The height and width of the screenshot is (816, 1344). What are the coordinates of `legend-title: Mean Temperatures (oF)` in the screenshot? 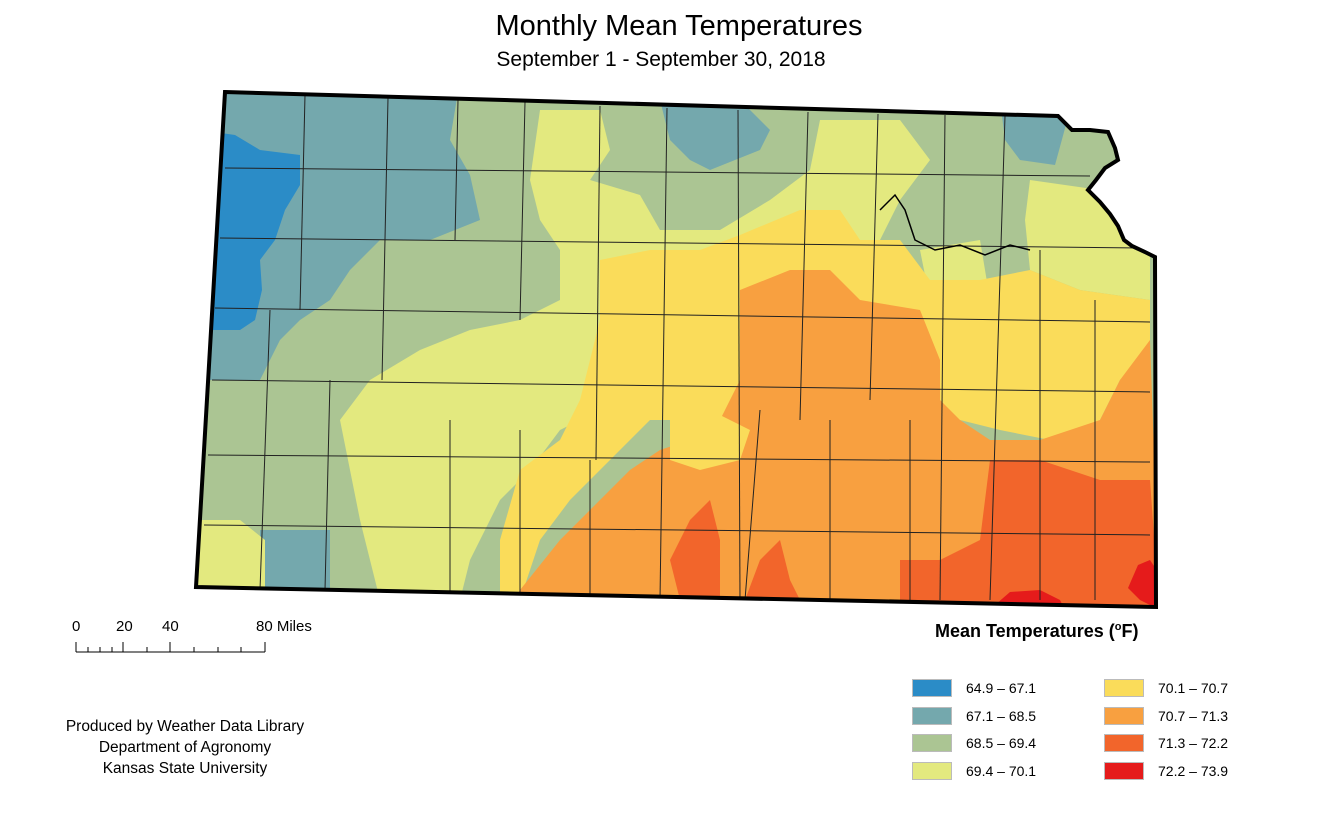 It's located at (1036, 631).